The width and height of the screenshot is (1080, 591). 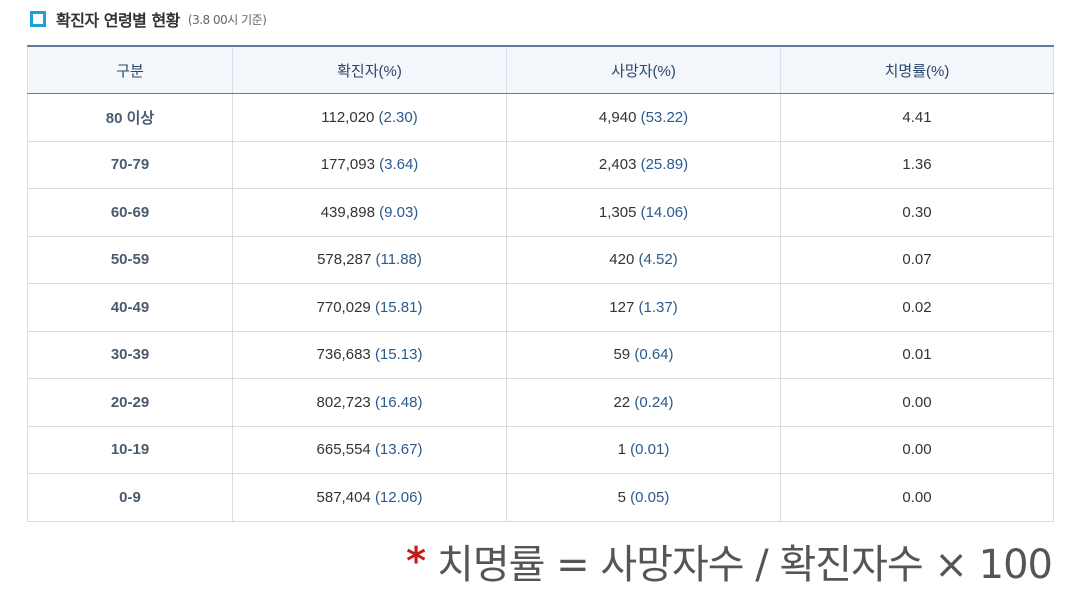 What do you see at coordinates (621, 497) in the screenshot?
I see `deaths-count: 5` at bounding box center [621, 497].